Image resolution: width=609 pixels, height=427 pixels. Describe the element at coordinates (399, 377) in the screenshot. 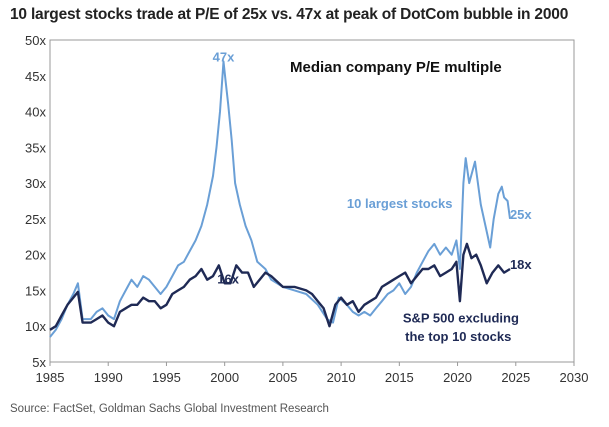

I see `x-tick-label: 2015` at that location.